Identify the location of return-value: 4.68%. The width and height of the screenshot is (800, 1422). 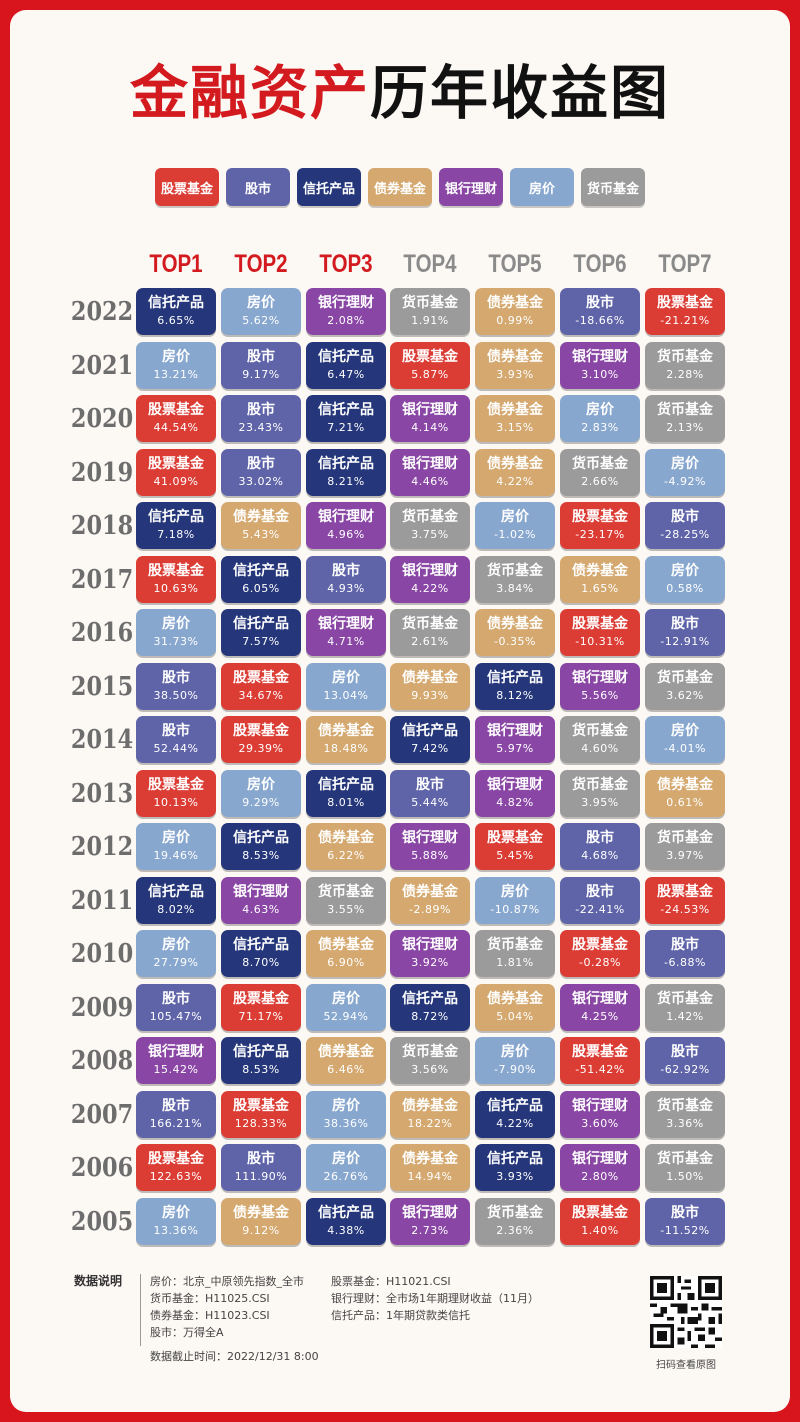
(600, 855).